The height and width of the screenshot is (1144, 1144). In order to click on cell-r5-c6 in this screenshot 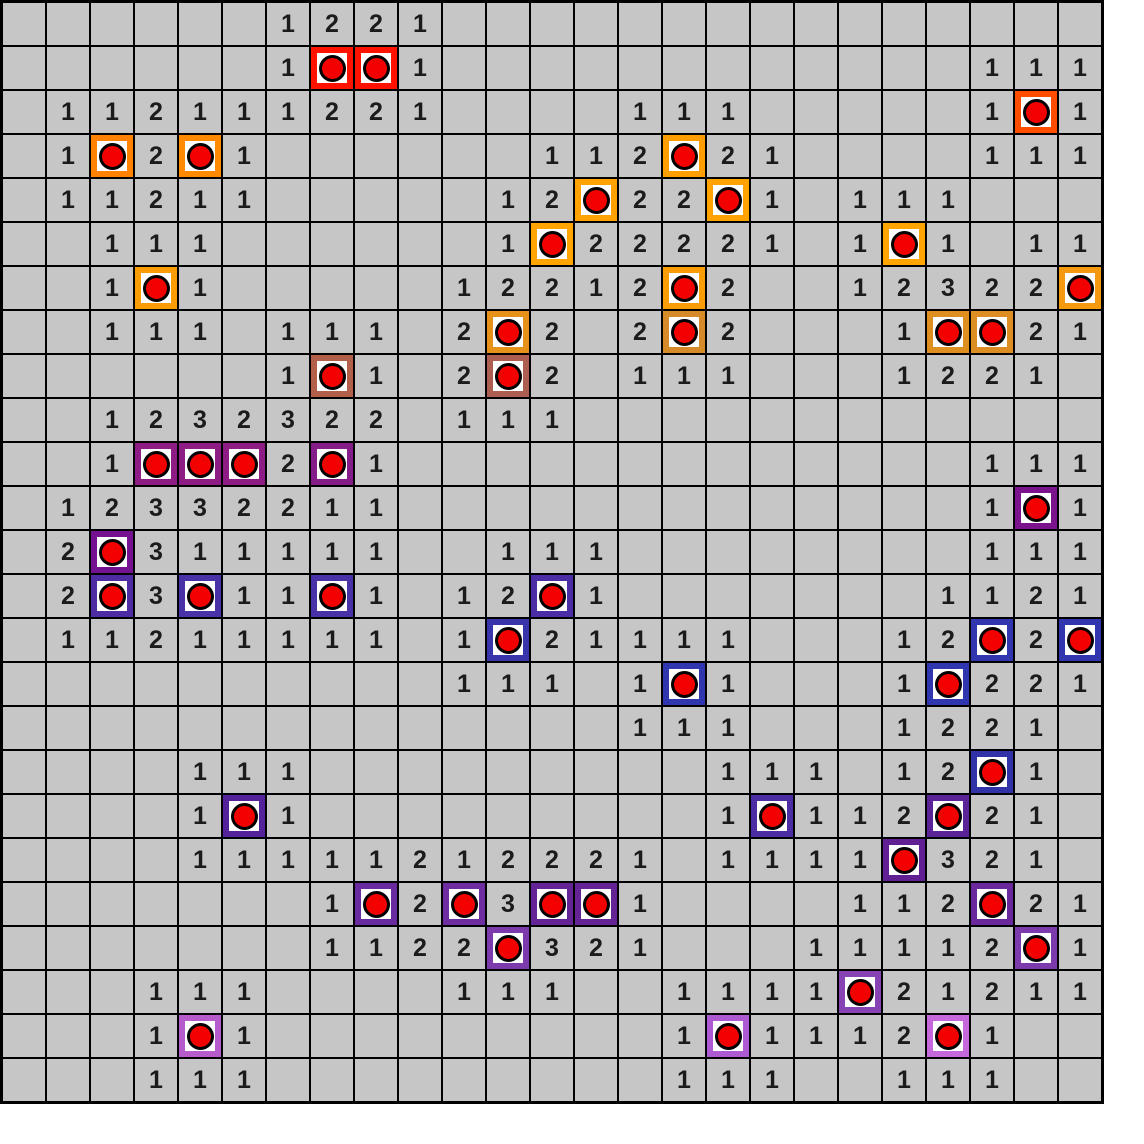, I will do `click(288, 244)`.